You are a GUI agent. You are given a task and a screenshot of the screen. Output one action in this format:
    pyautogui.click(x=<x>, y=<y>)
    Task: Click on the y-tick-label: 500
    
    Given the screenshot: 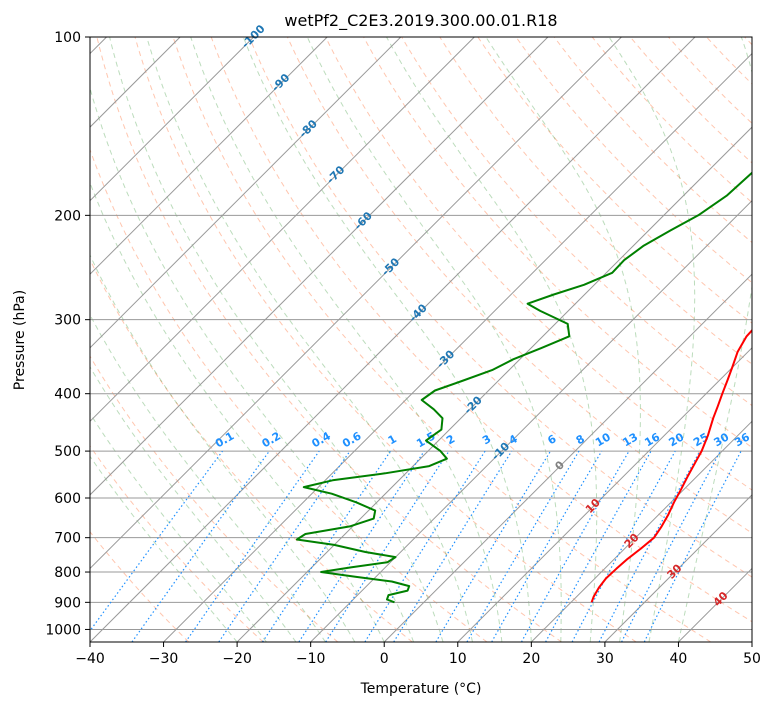 What is the action you would take?
    pyautogui.click(x=67, y=452)
    